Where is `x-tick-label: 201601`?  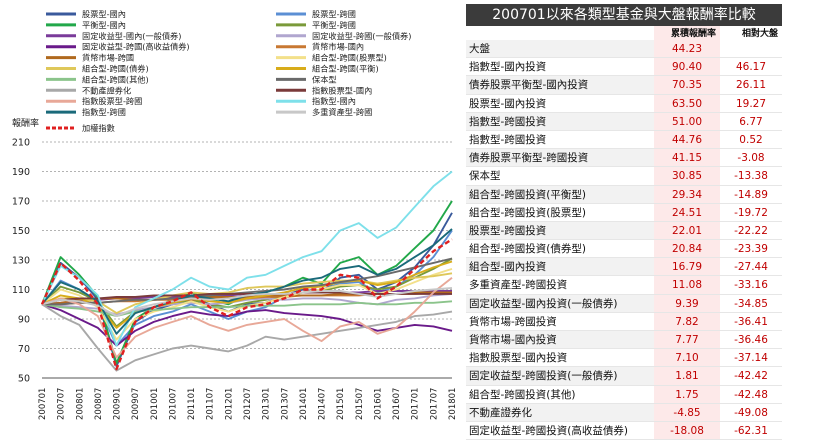
x-tick-label: 201601 is located at coordinates (378, 404).